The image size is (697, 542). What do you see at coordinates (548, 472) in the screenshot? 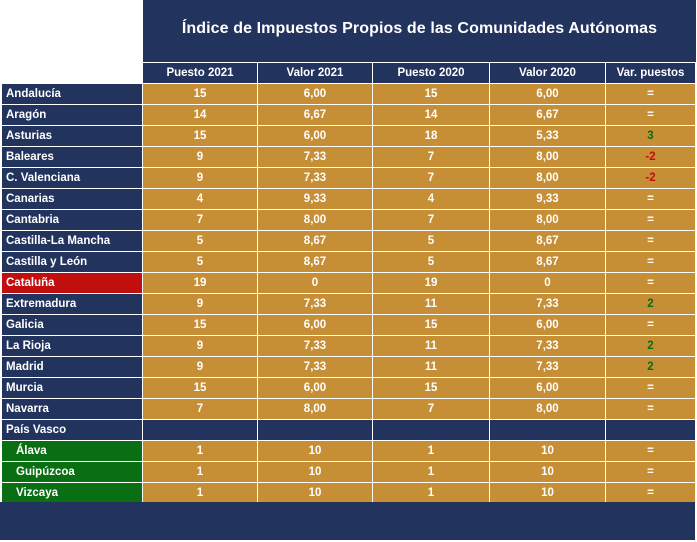
I see `valor-2020-cell: 10` at bounding box center [548, 472].